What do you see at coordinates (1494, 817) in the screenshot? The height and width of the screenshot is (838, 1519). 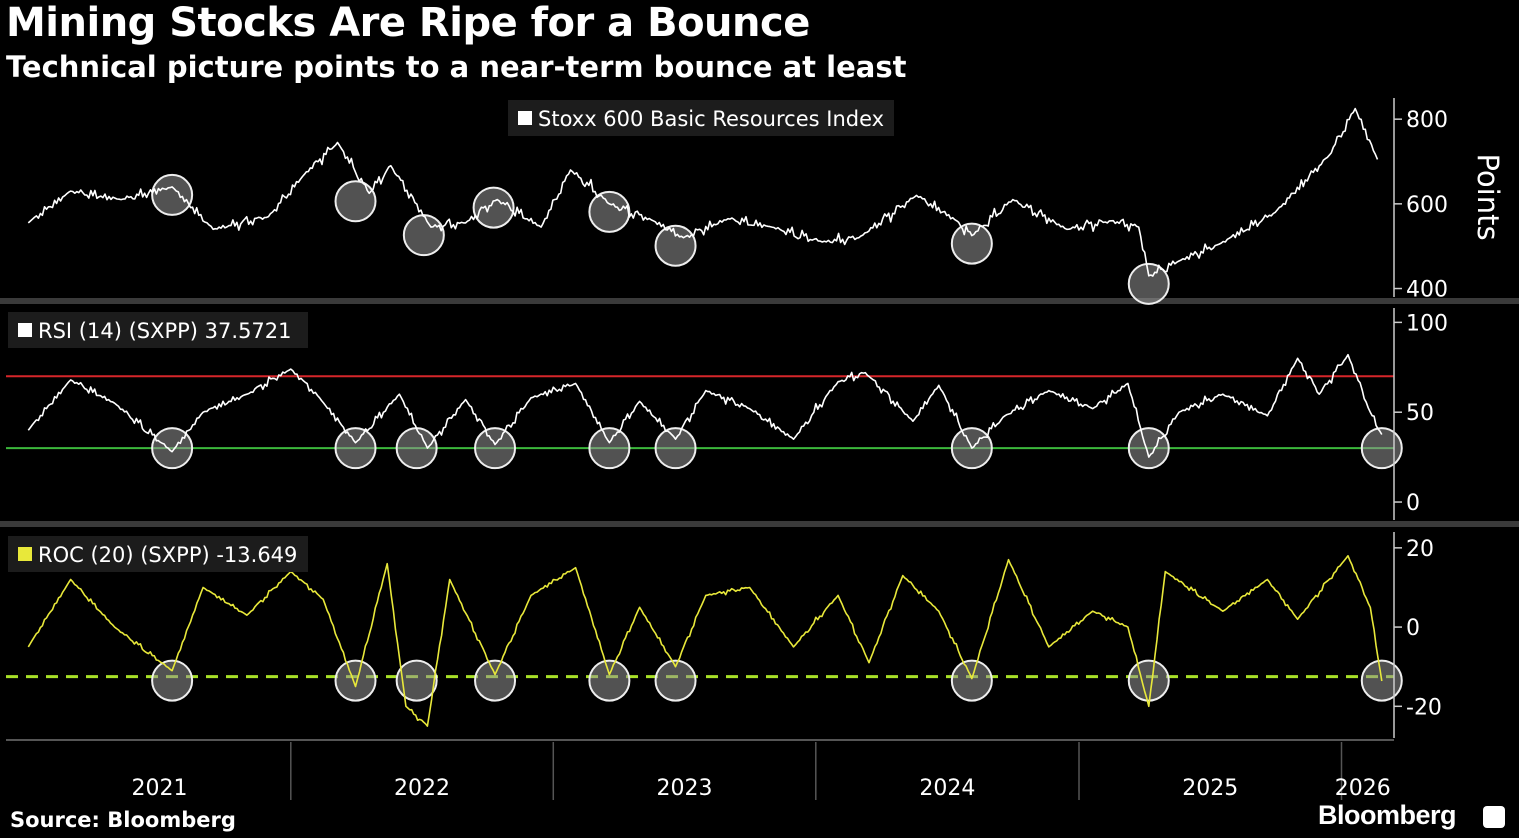 I see `bloomberg-chart-icon` at bounding box center [1494, 817].